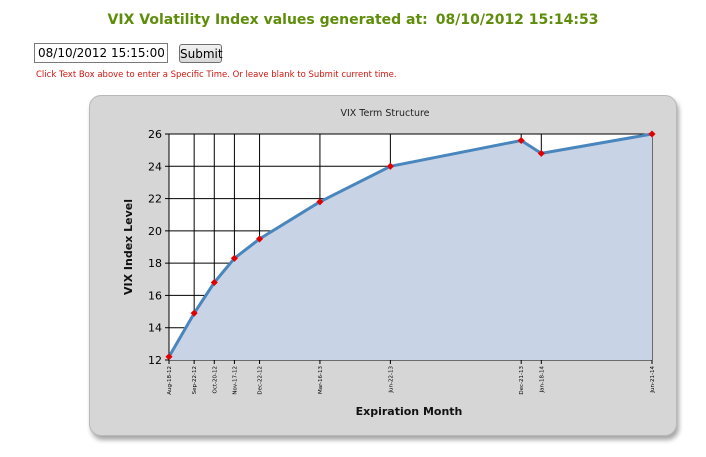 The height and width of the screenshot is (457, 706). Describe the element at coordinates (155, 328) in the screenshot. I see `y-tick-label: 14` at that location.